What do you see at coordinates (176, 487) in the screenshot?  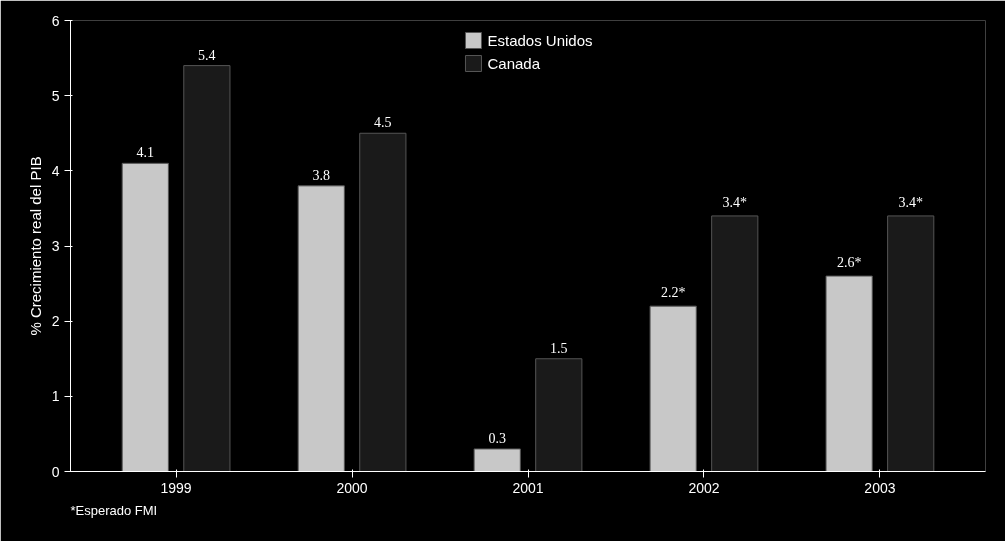 I see `x-tick-label: 1999` at bounding box center [176, 487].